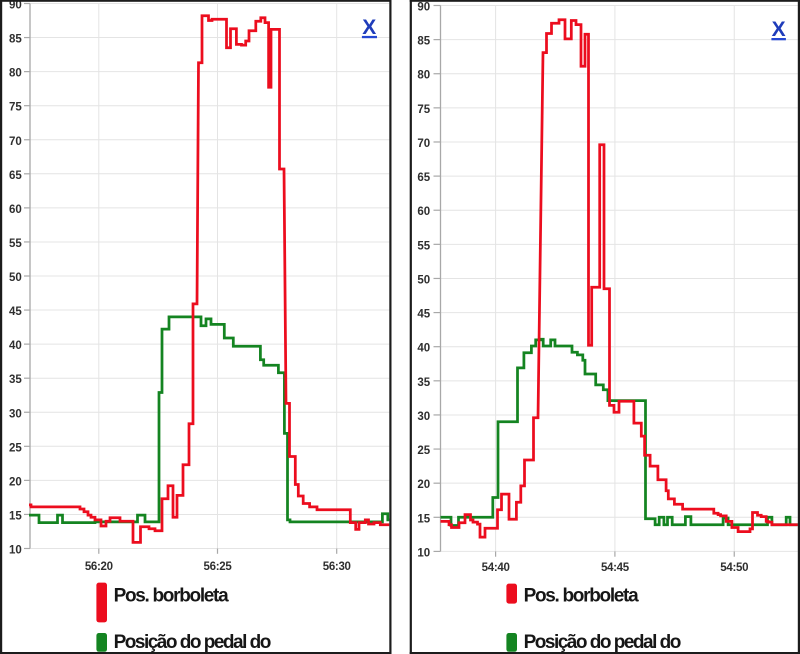  Describe the element at coordinates (337, 567) in the screenshot. I see `svg-text: 56:30` at that location.